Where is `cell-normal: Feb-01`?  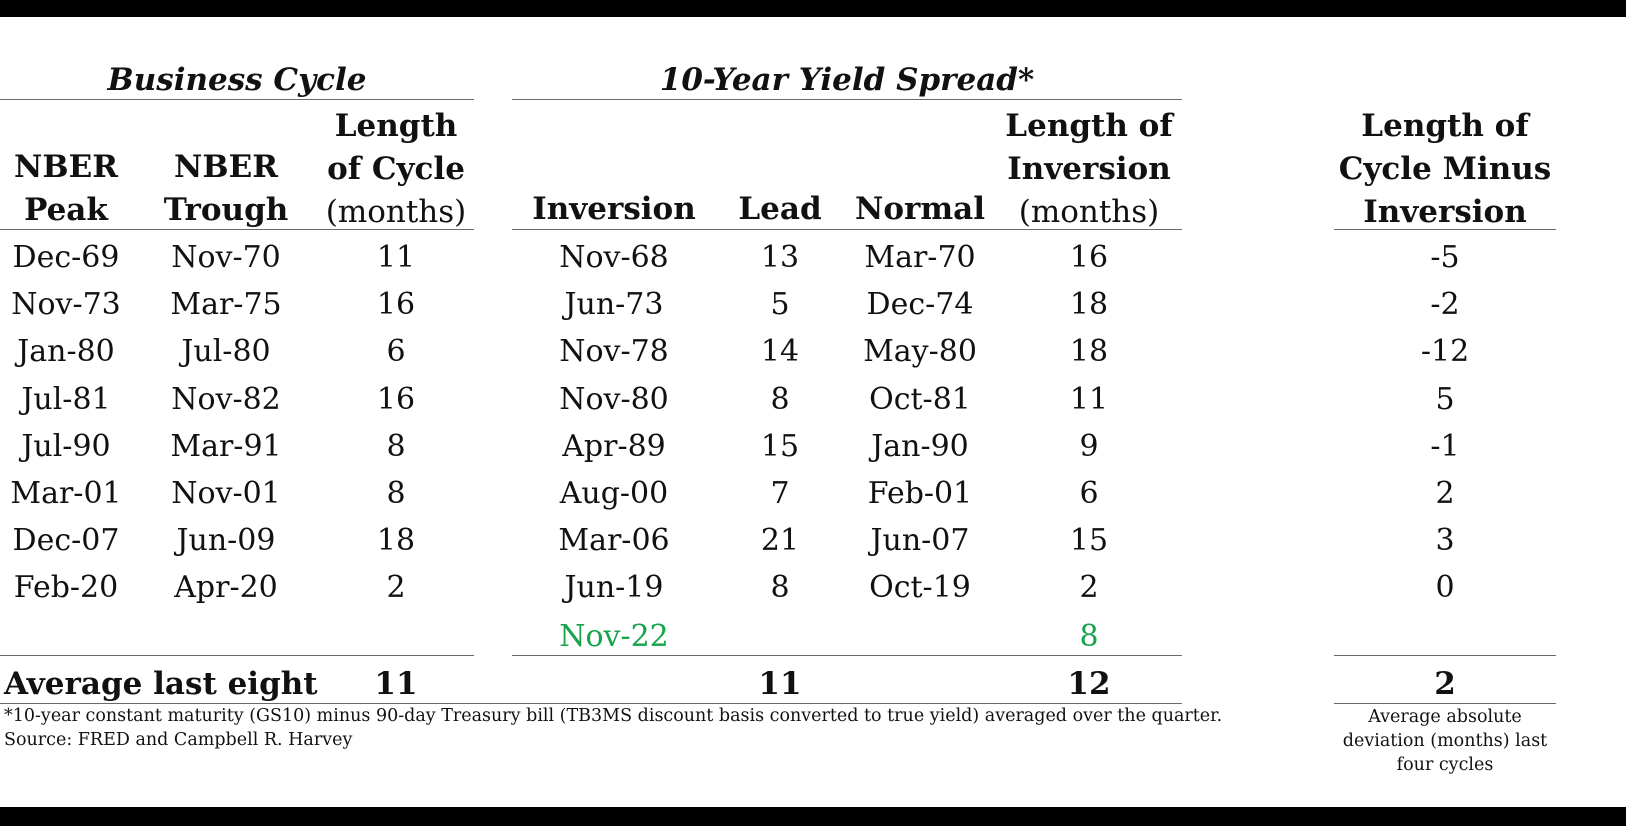 cell-normal: Feb-01 is located at coordinates (920, 493).